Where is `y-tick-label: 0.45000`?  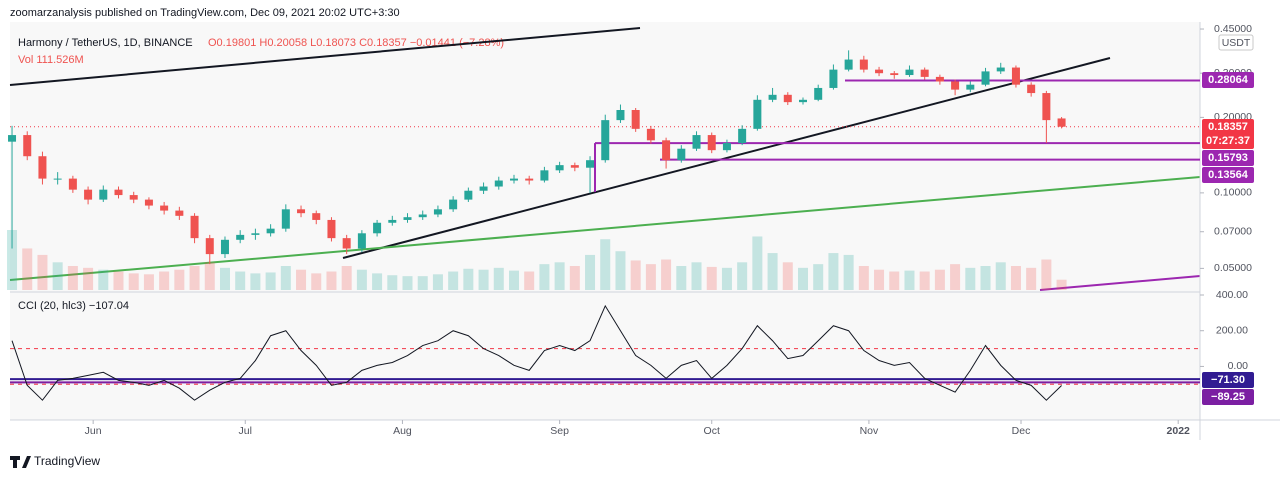
y-tick-label: 0.45000 is located at coordinates (1233, 29).